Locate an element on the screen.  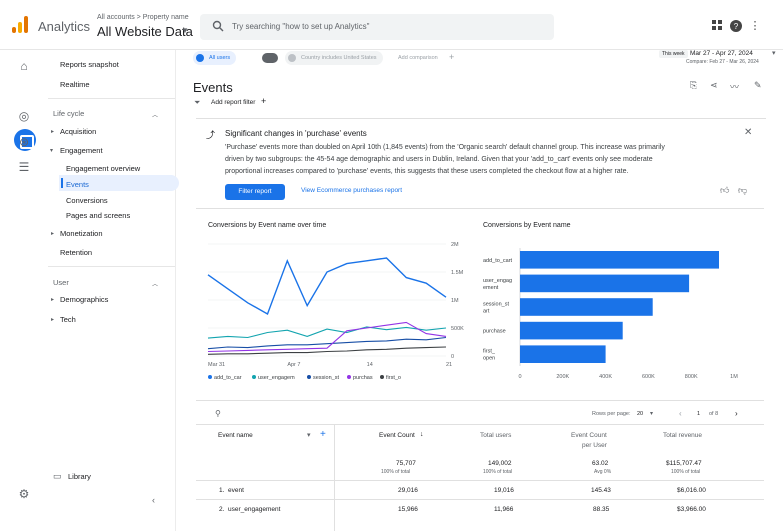
bar-category-label: user_engag is located at coordinates (497, 281).